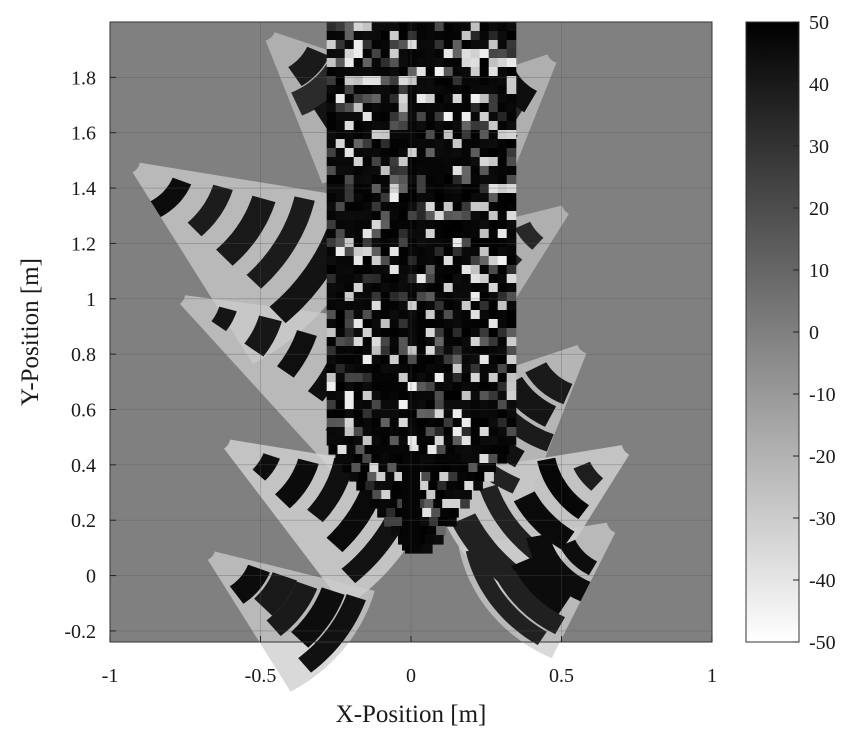  I want to click on y-axis-label: Y-Position [m], so click(30, 332).